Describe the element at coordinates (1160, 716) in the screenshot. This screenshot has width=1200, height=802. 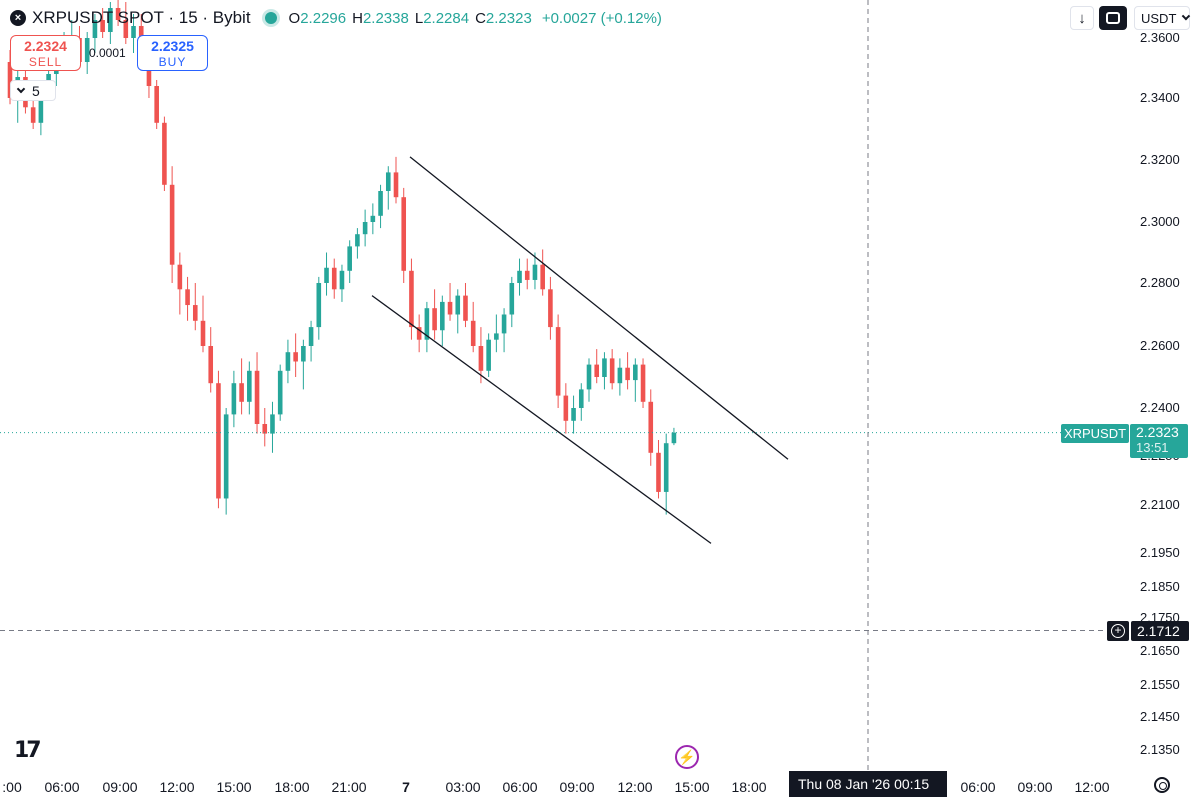
I see `price-tick-label: 2.1450` at that location.